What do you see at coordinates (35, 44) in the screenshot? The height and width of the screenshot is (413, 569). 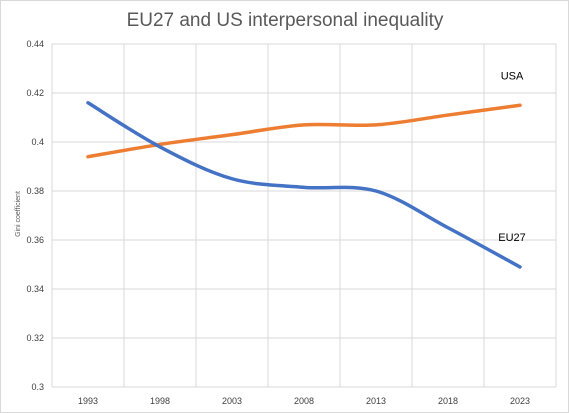 I see `y-tick-label: 0.44` at bounding box center [35, 44].